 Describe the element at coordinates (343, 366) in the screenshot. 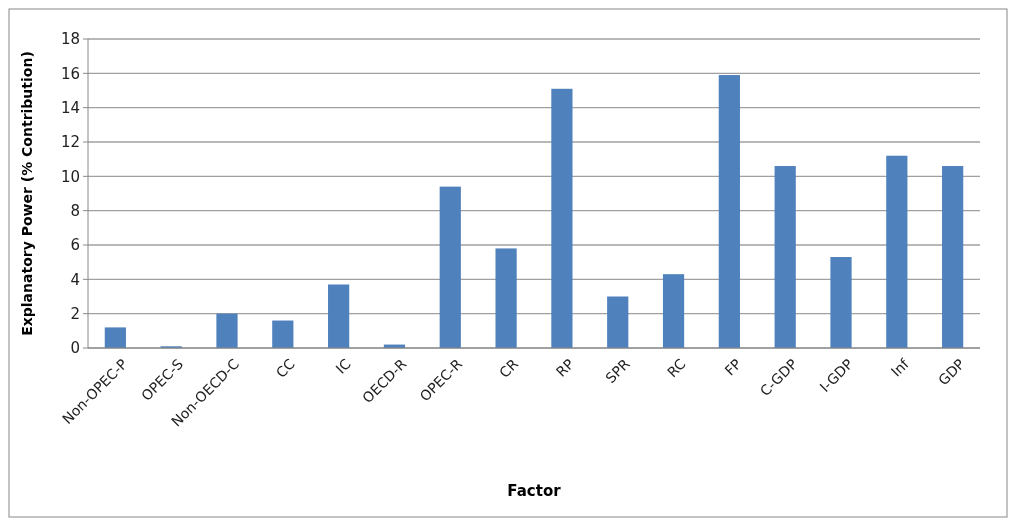

I see `x-tick-label: IC` at that location.